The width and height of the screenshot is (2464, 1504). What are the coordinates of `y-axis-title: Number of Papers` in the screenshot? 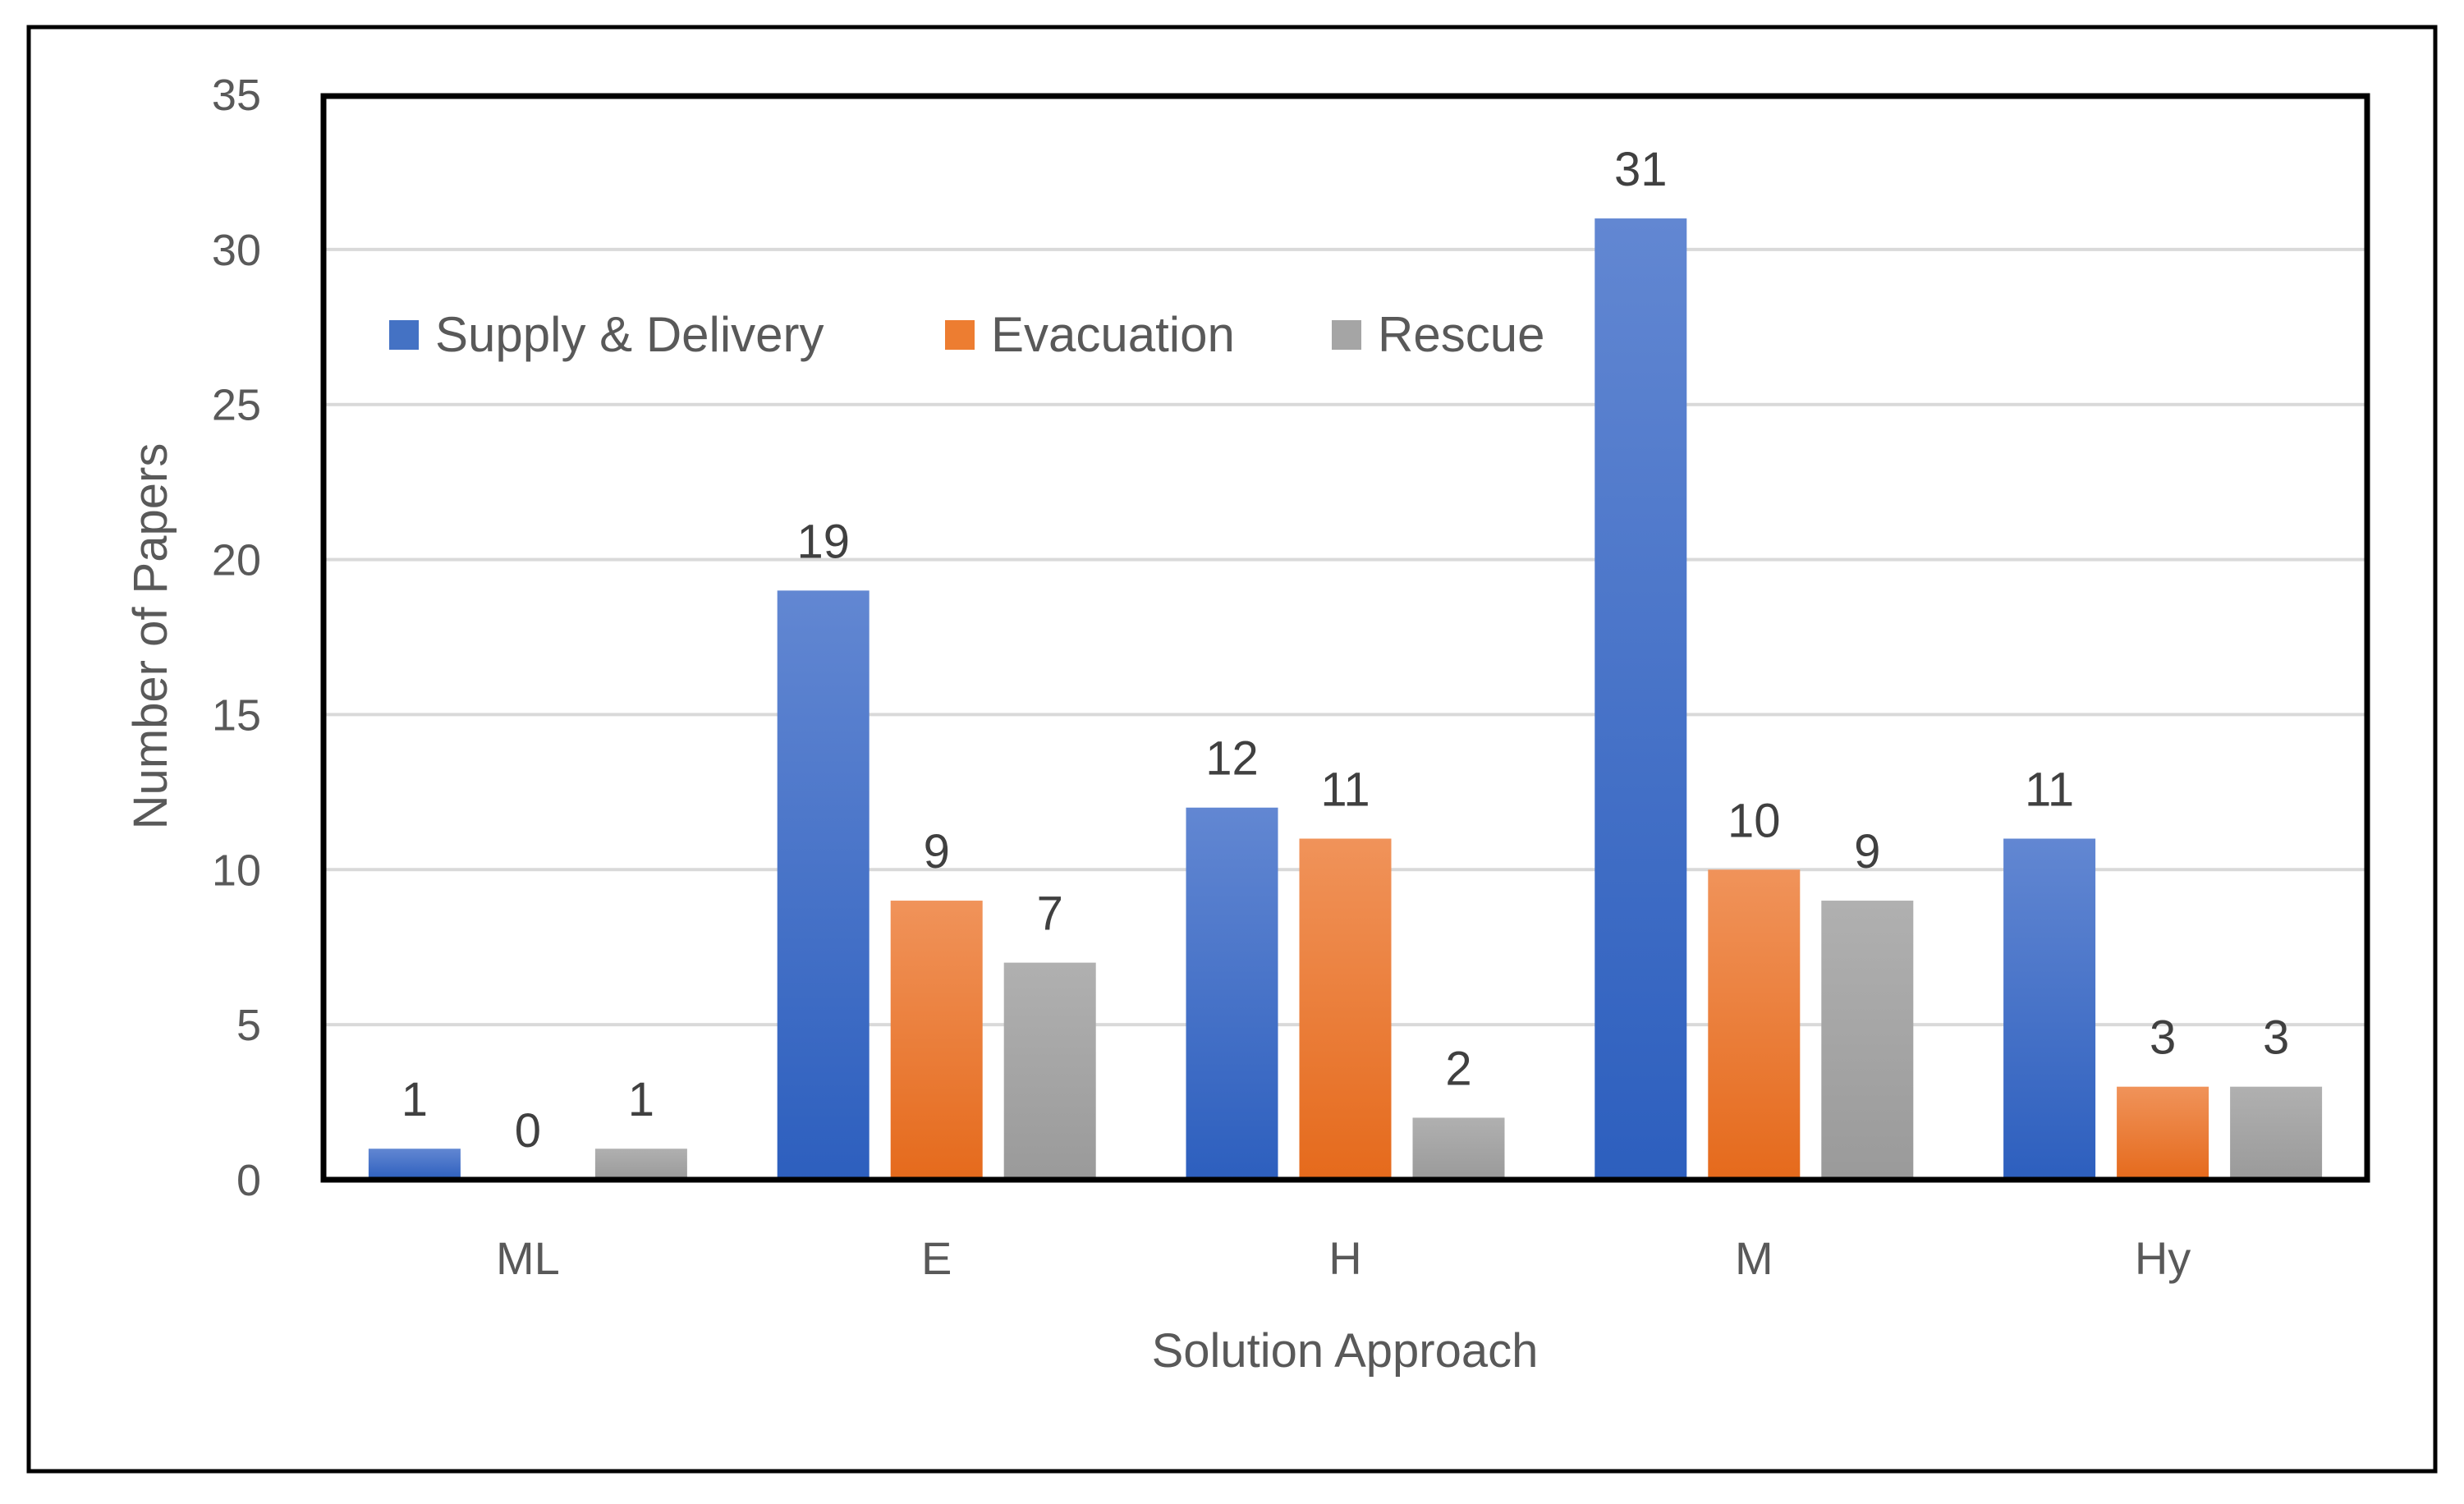 It's located at (151, 636).